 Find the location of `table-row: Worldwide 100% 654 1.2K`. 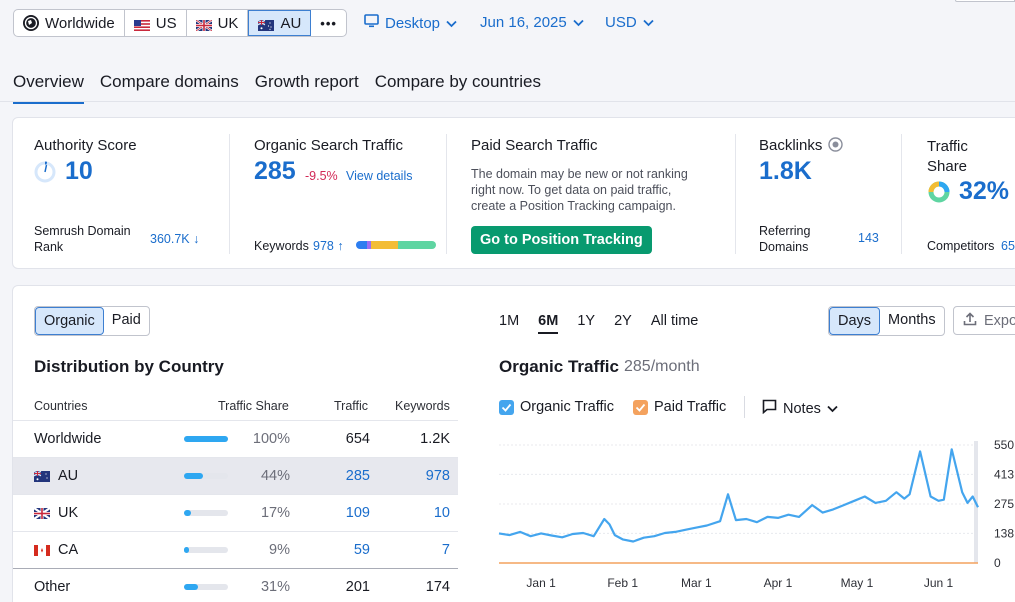

table-row: Worldwide 100% 654 1.2K is located at coordinates (235, 438).